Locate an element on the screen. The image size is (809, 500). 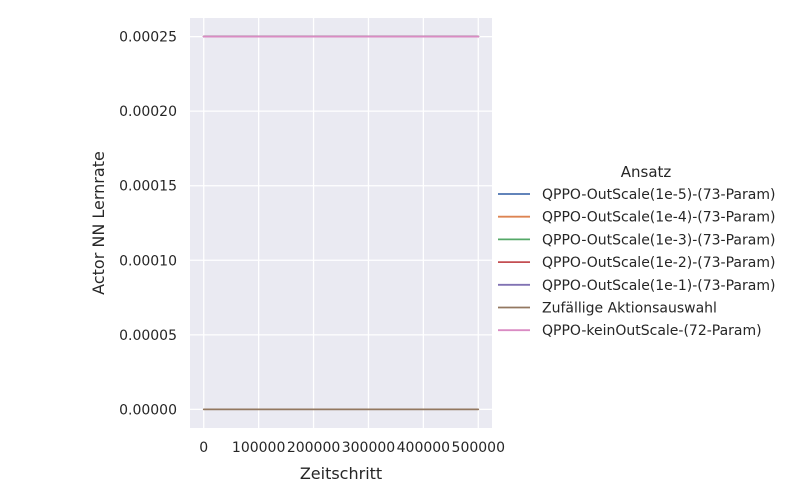
x-tick-label: 200000 is located at coordinates (313, 448).